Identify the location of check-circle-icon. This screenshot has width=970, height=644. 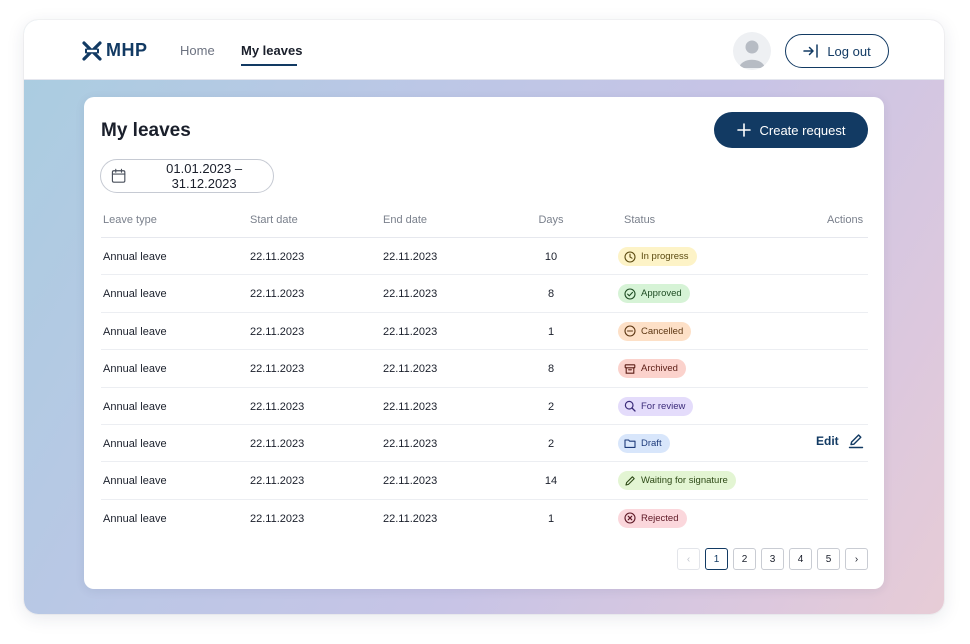
(630, 294).